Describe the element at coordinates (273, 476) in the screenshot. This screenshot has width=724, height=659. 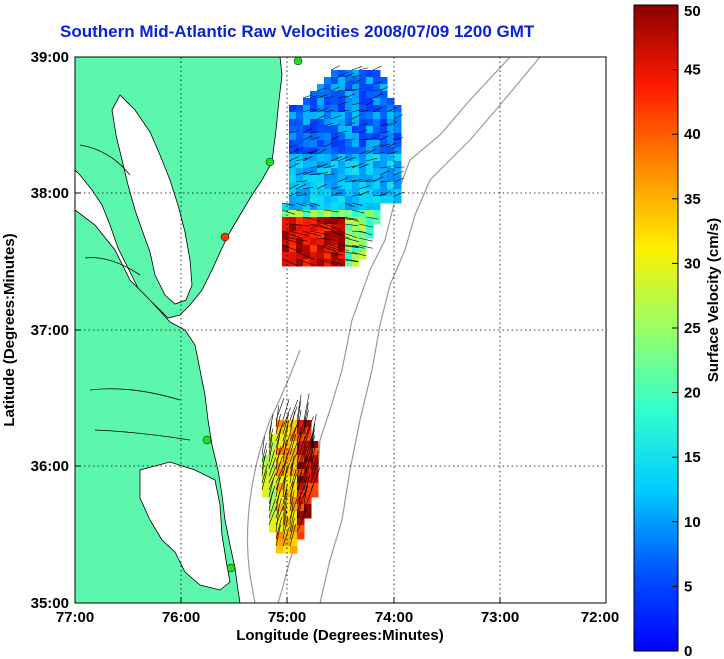
I see `isobath-contour-shelf` at that location.